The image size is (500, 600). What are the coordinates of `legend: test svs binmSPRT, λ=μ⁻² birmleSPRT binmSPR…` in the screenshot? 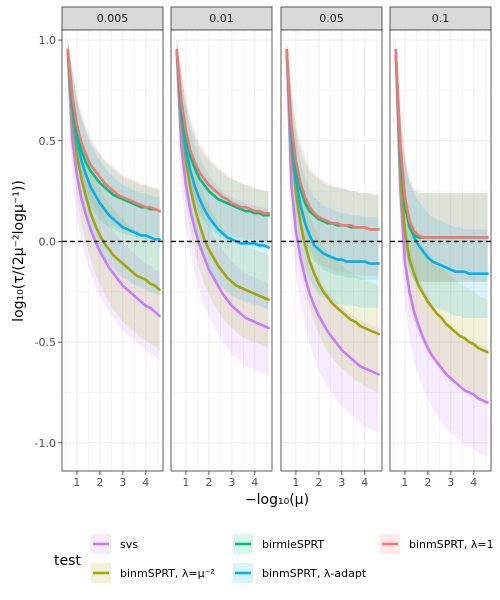 It's located at (274, 558).